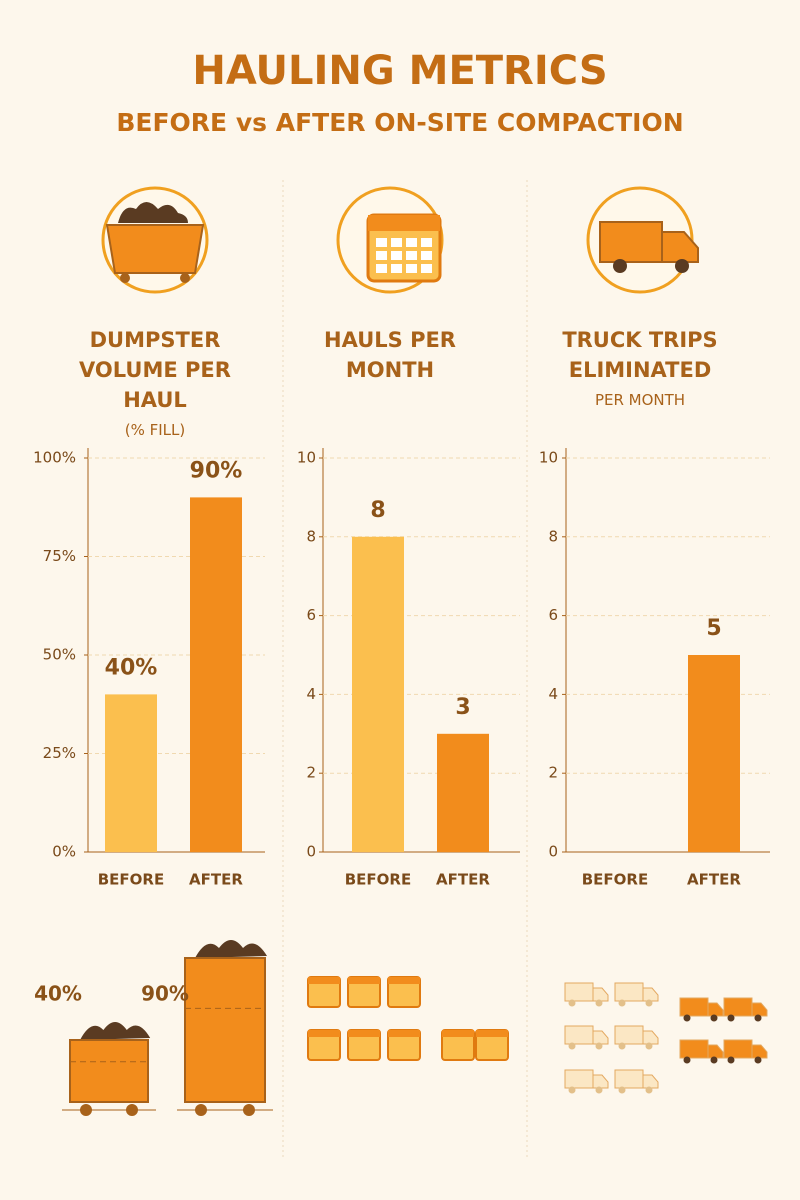 This screenshot has height=1200, width=800. What do you see at coordinates (553, 694) in the screenshot?
I see `y-tick-label: 4` at bounding box center [553, 694].